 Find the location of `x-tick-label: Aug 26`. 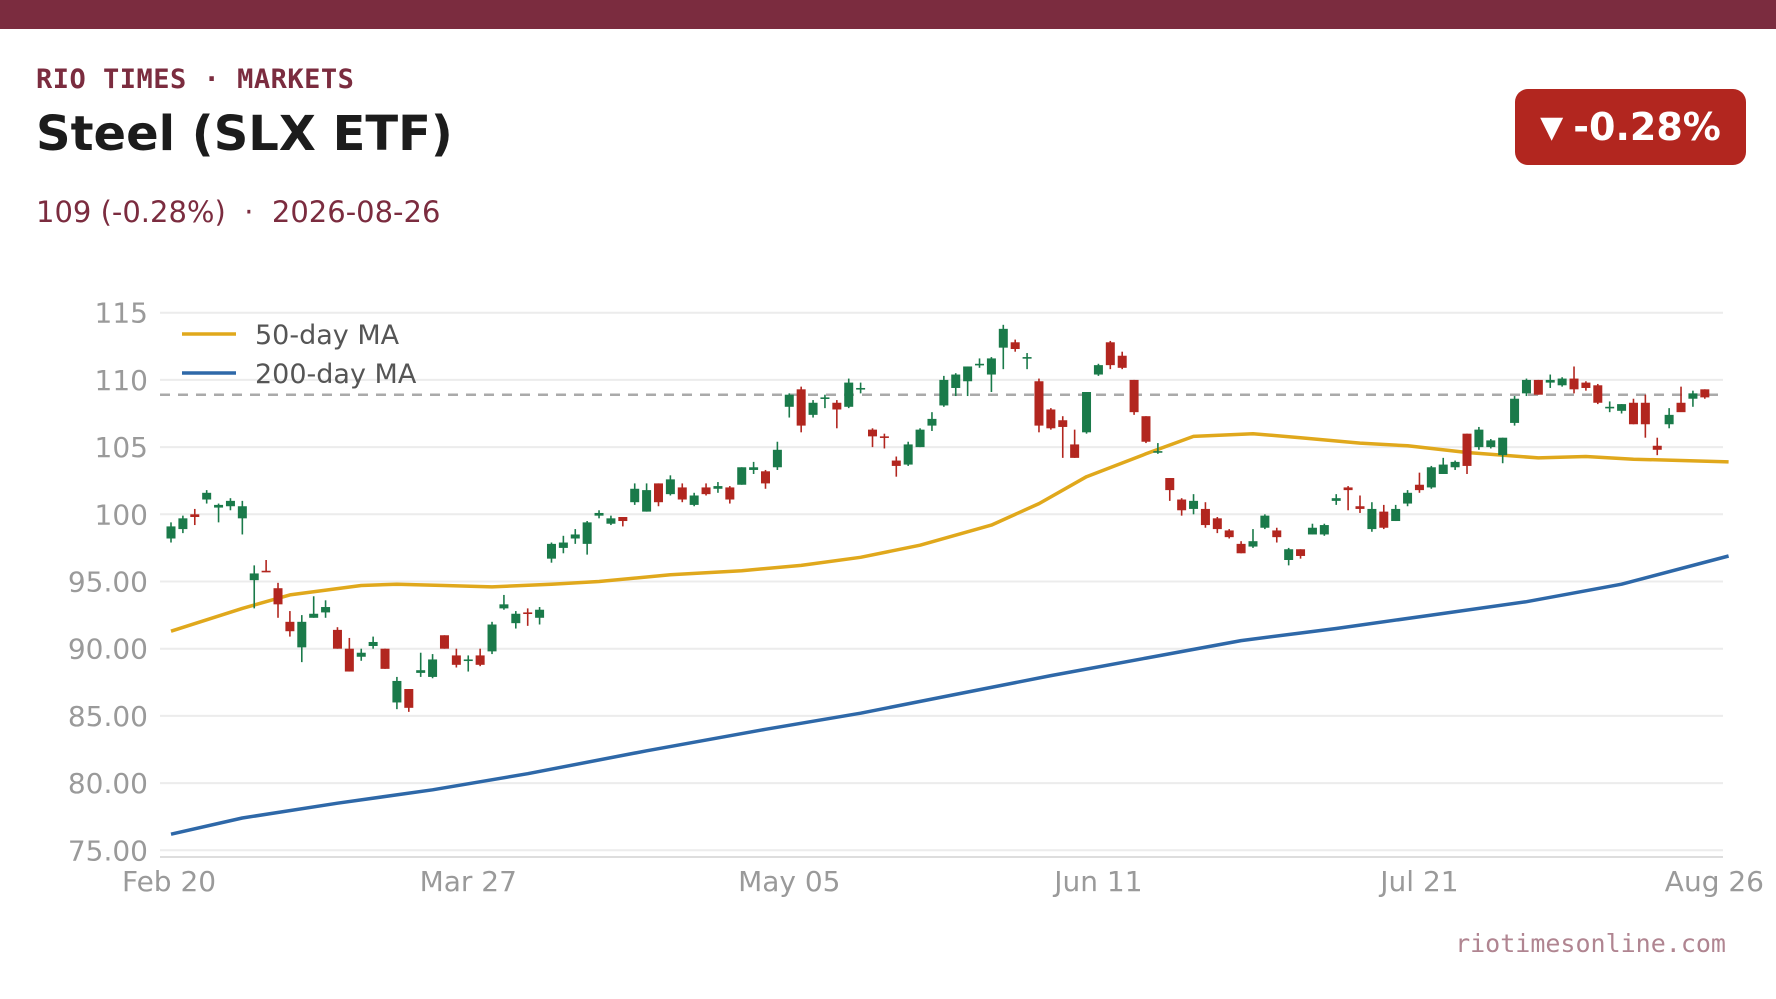

x-tick-label: Aug 26 is located at coordinates (1714, 881).